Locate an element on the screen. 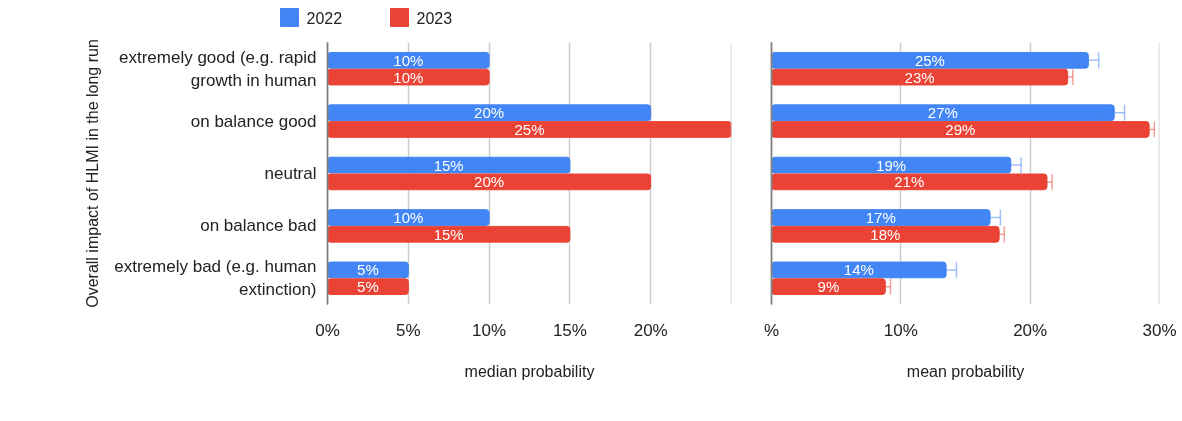  x-axis-title: median probability is located at coordinates (529, 371).